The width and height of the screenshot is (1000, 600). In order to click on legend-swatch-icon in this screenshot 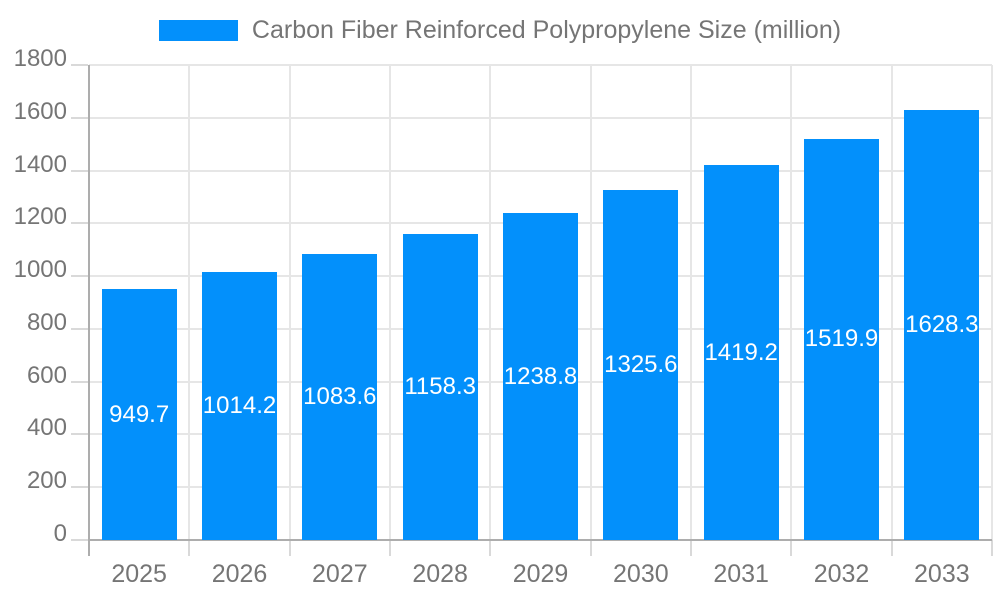, I will do `click(198, 30)`.